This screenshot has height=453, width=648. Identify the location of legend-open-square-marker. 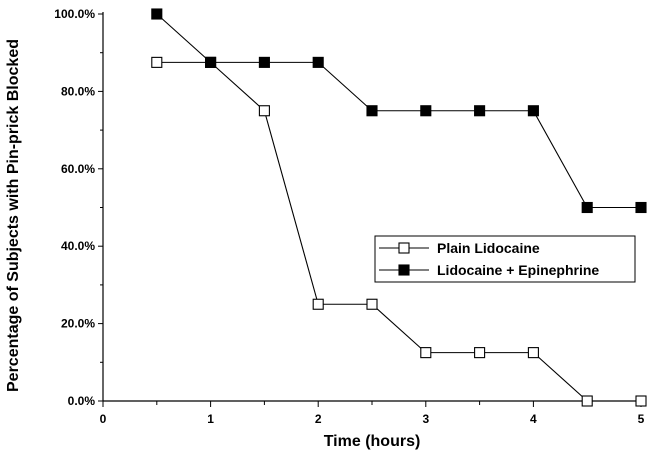
(404, 248).